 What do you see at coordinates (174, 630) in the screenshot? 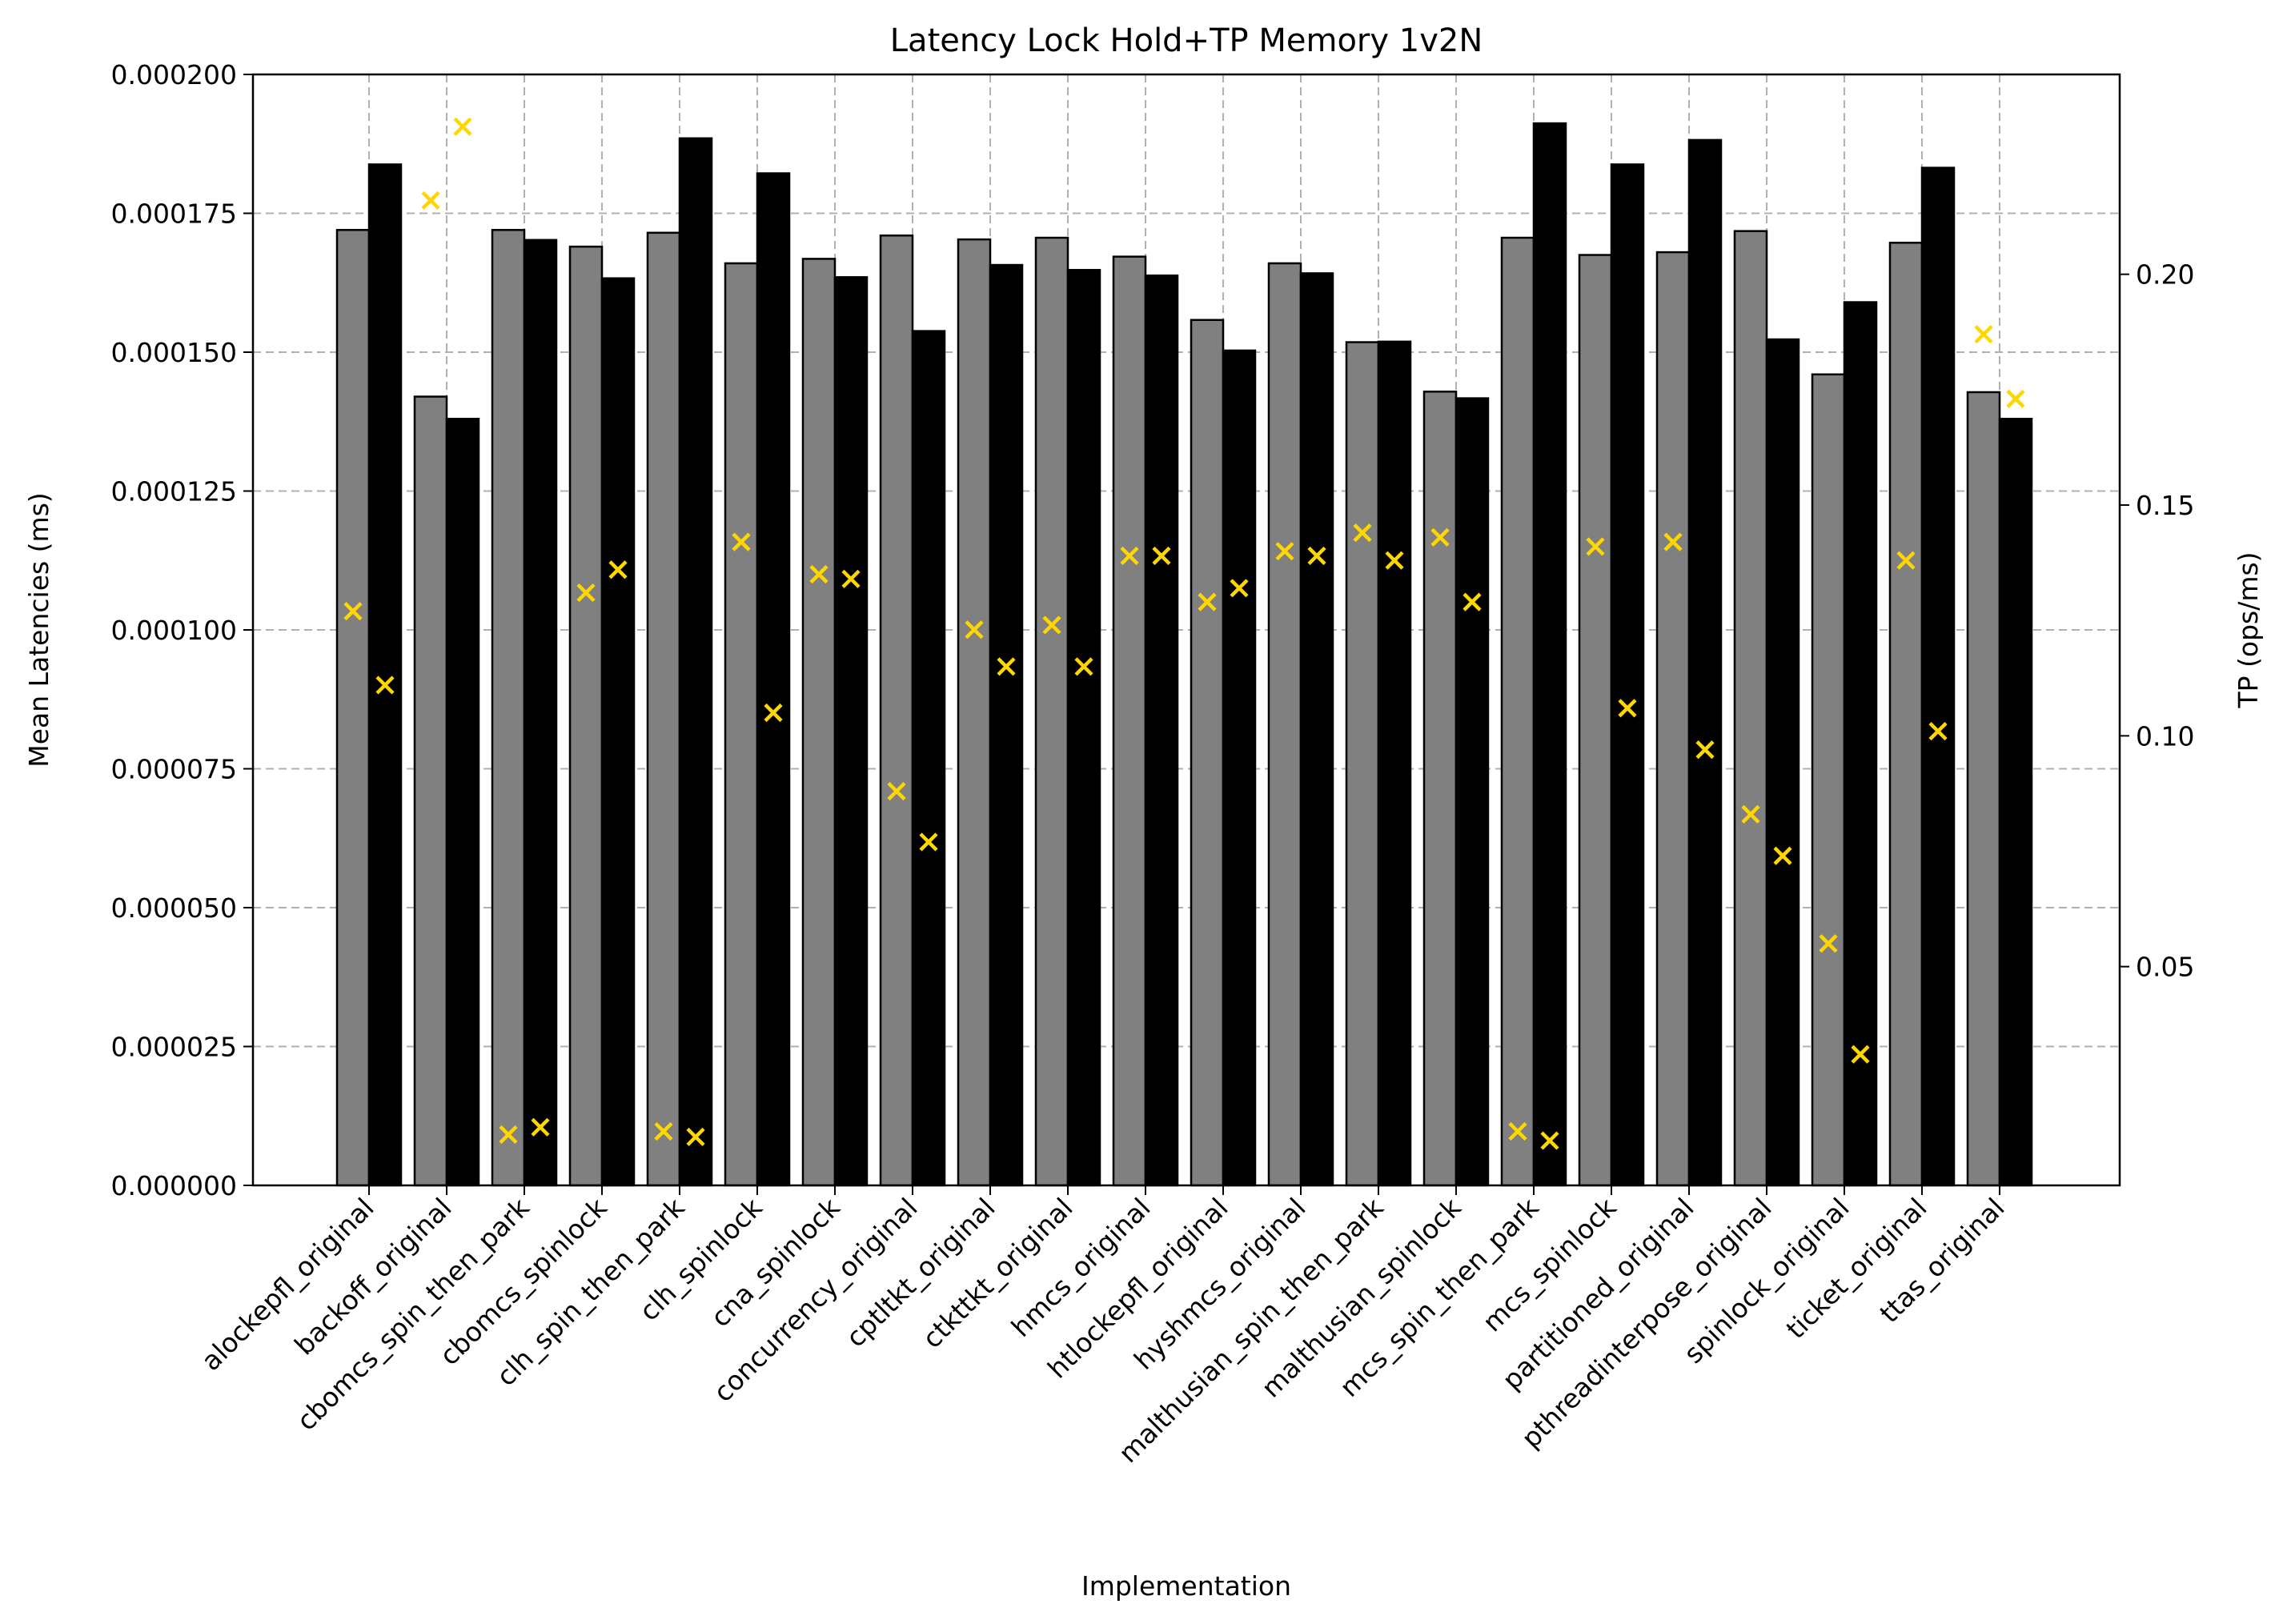
I see `y-tick-label: 0.000100` at bounding box center [174, 630].